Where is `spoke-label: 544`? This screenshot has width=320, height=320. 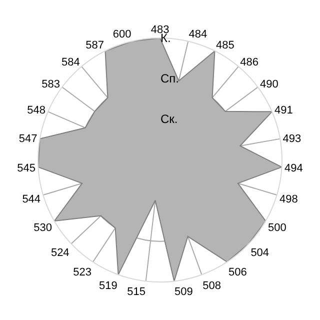
spoke-label: 544 is located at coordinates (31, 200).